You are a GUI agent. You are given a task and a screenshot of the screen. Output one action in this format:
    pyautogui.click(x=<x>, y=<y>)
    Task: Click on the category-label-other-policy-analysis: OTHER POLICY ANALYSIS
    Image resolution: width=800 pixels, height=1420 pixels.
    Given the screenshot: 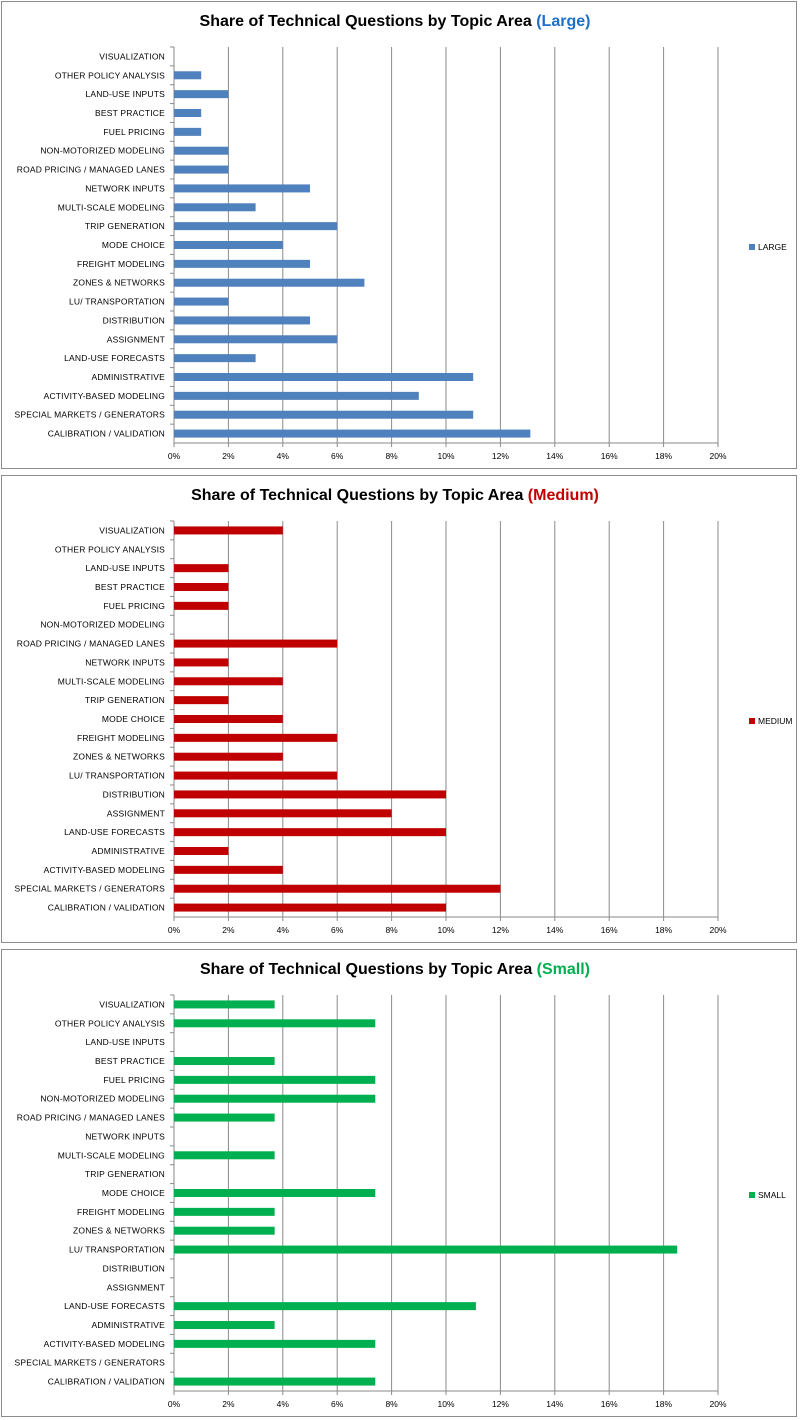 What is the action you would take?
    pyautogui.click(x=110, y=1023)
    